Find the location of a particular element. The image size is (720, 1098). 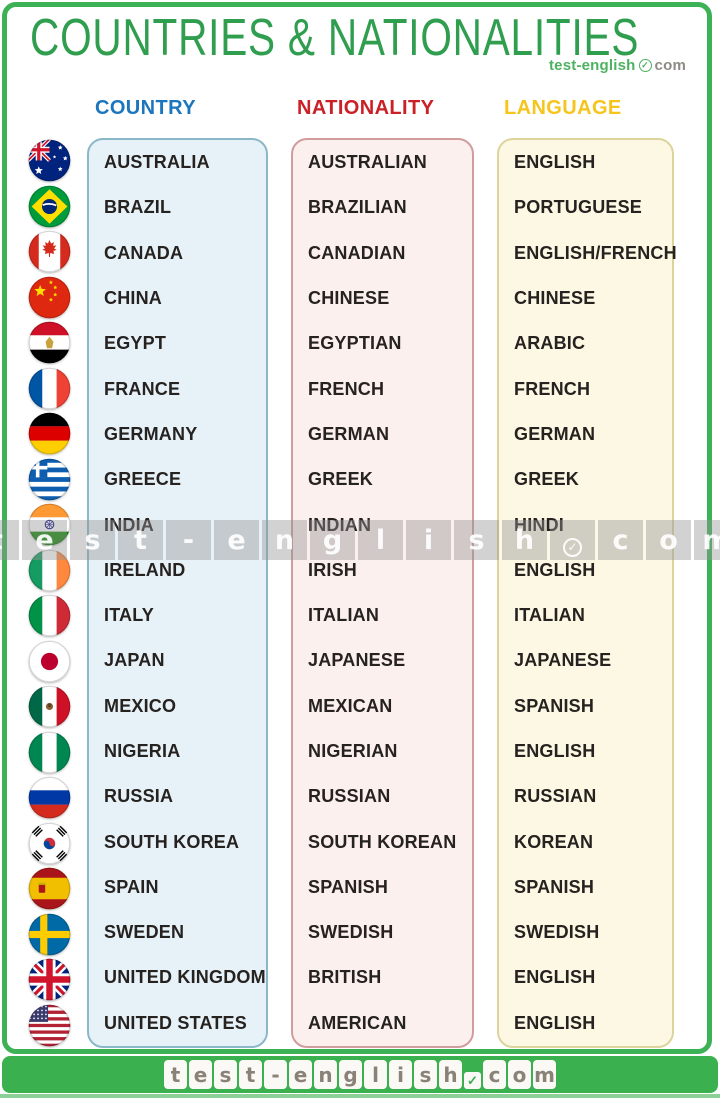

footer-letter-tile: m is located at coordinates (544, 1074).